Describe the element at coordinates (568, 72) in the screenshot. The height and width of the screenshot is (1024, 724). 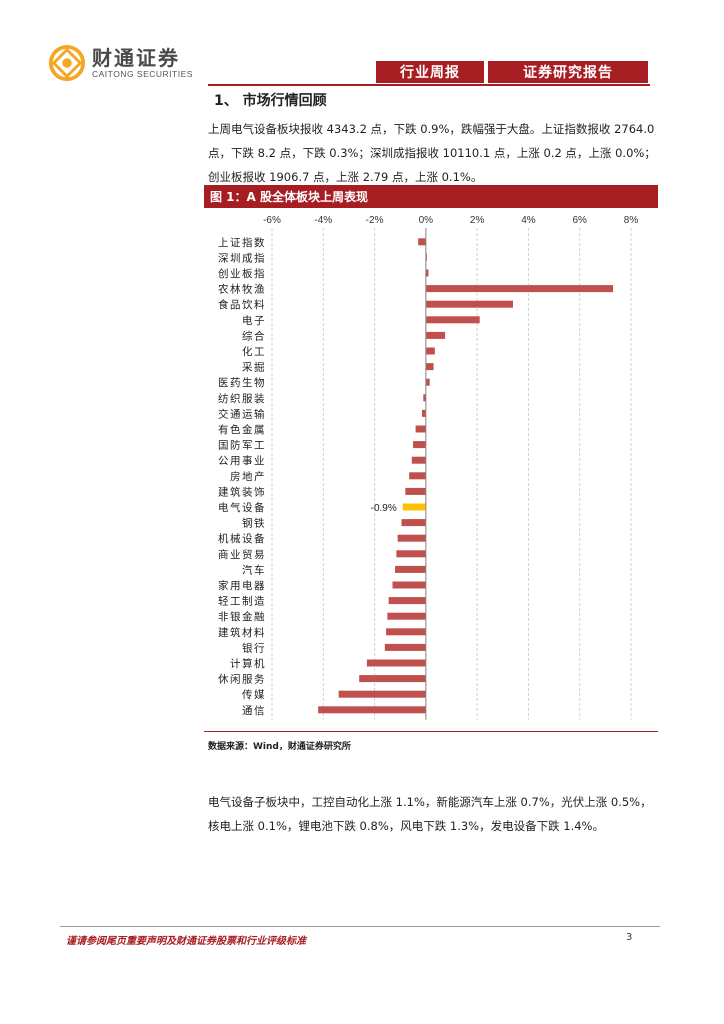
I see `report-category-tab: 证券研究报告` at that location.